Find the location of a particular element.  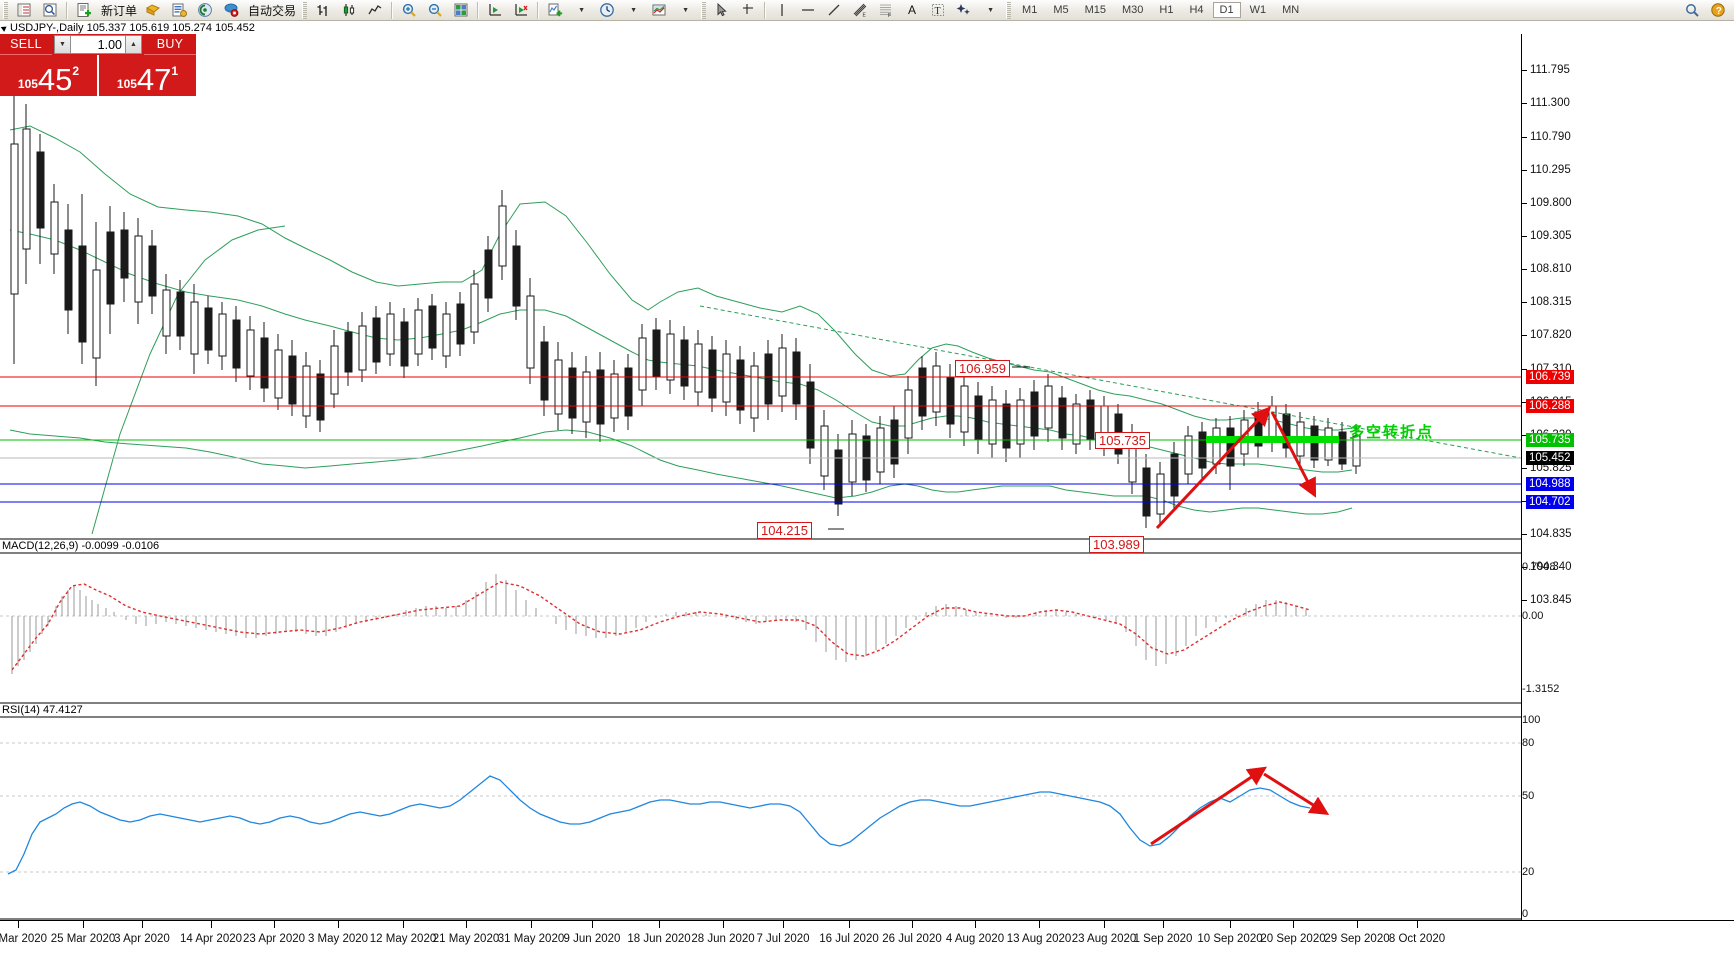

bar-chart-icon is located at coordinates (323, 10).